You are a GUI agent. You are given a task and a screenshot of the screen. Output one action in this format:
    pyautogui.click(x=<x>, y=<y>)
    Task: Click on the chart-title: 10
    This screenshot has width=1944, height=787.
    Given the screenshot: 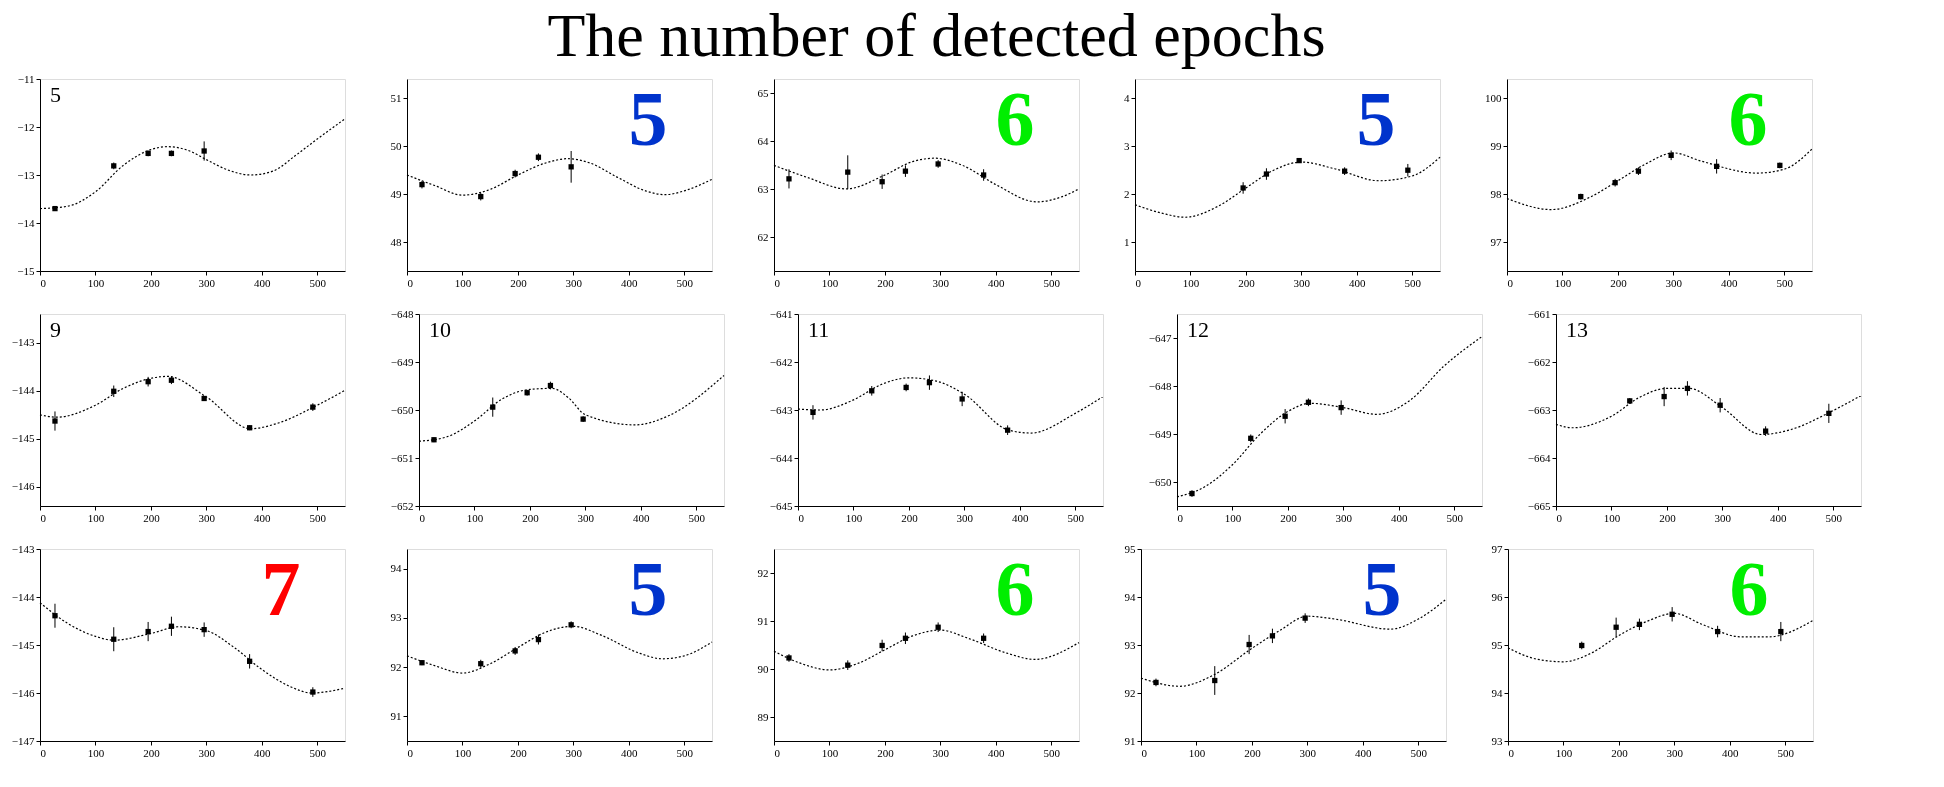 What is the action you would take?
    pyautogui.click(x=440, y=329)
    